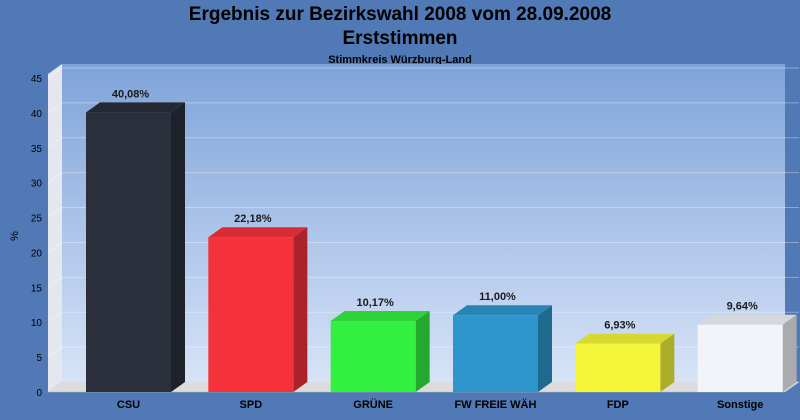  I want to click on data-label: 22,18%, so click(253, 219).